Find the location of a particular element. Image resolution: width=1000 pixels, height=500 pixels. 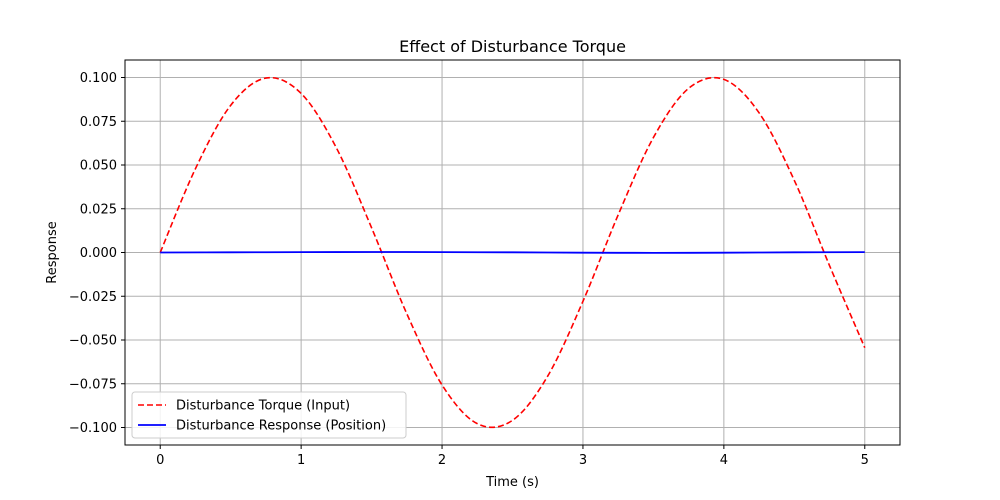

y-tick-label: 0.075 is located at coordinates (98, 122).